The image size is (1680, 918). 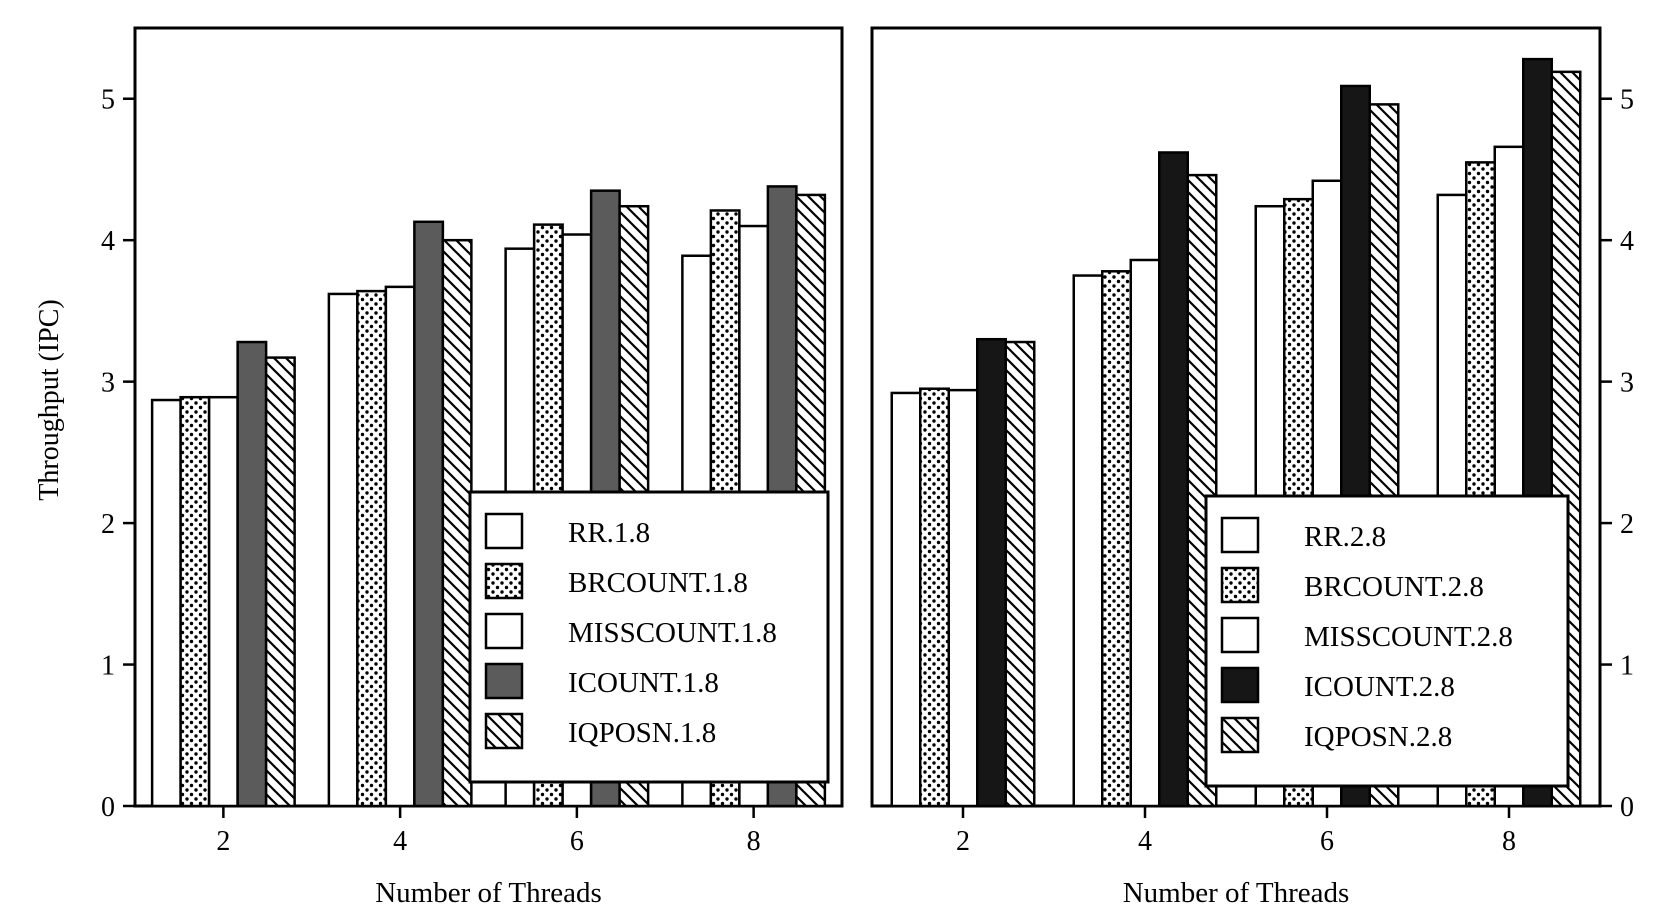 I want to click on legend-label: ICOUNT.1.8, so click(x=643, y=683).